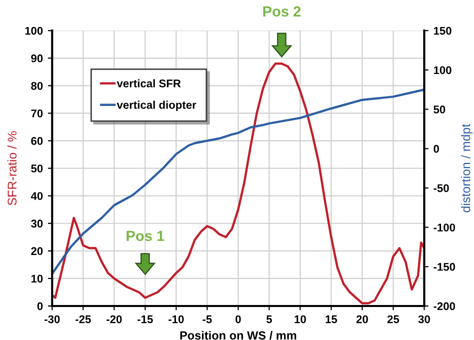 The image size is (474, 340). What do you see at coordinates (37, 86) in the screenshot?
I see `y-tick-label: 80` at bounding box center [37, 86].